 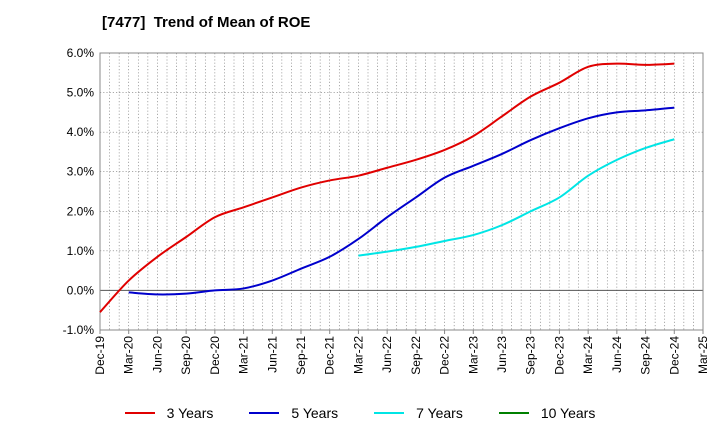 What do you see at coordinates (416, 355) in the screenshot?
I see `x-tick-label: Sep-22` at bounding box center [416, 355].